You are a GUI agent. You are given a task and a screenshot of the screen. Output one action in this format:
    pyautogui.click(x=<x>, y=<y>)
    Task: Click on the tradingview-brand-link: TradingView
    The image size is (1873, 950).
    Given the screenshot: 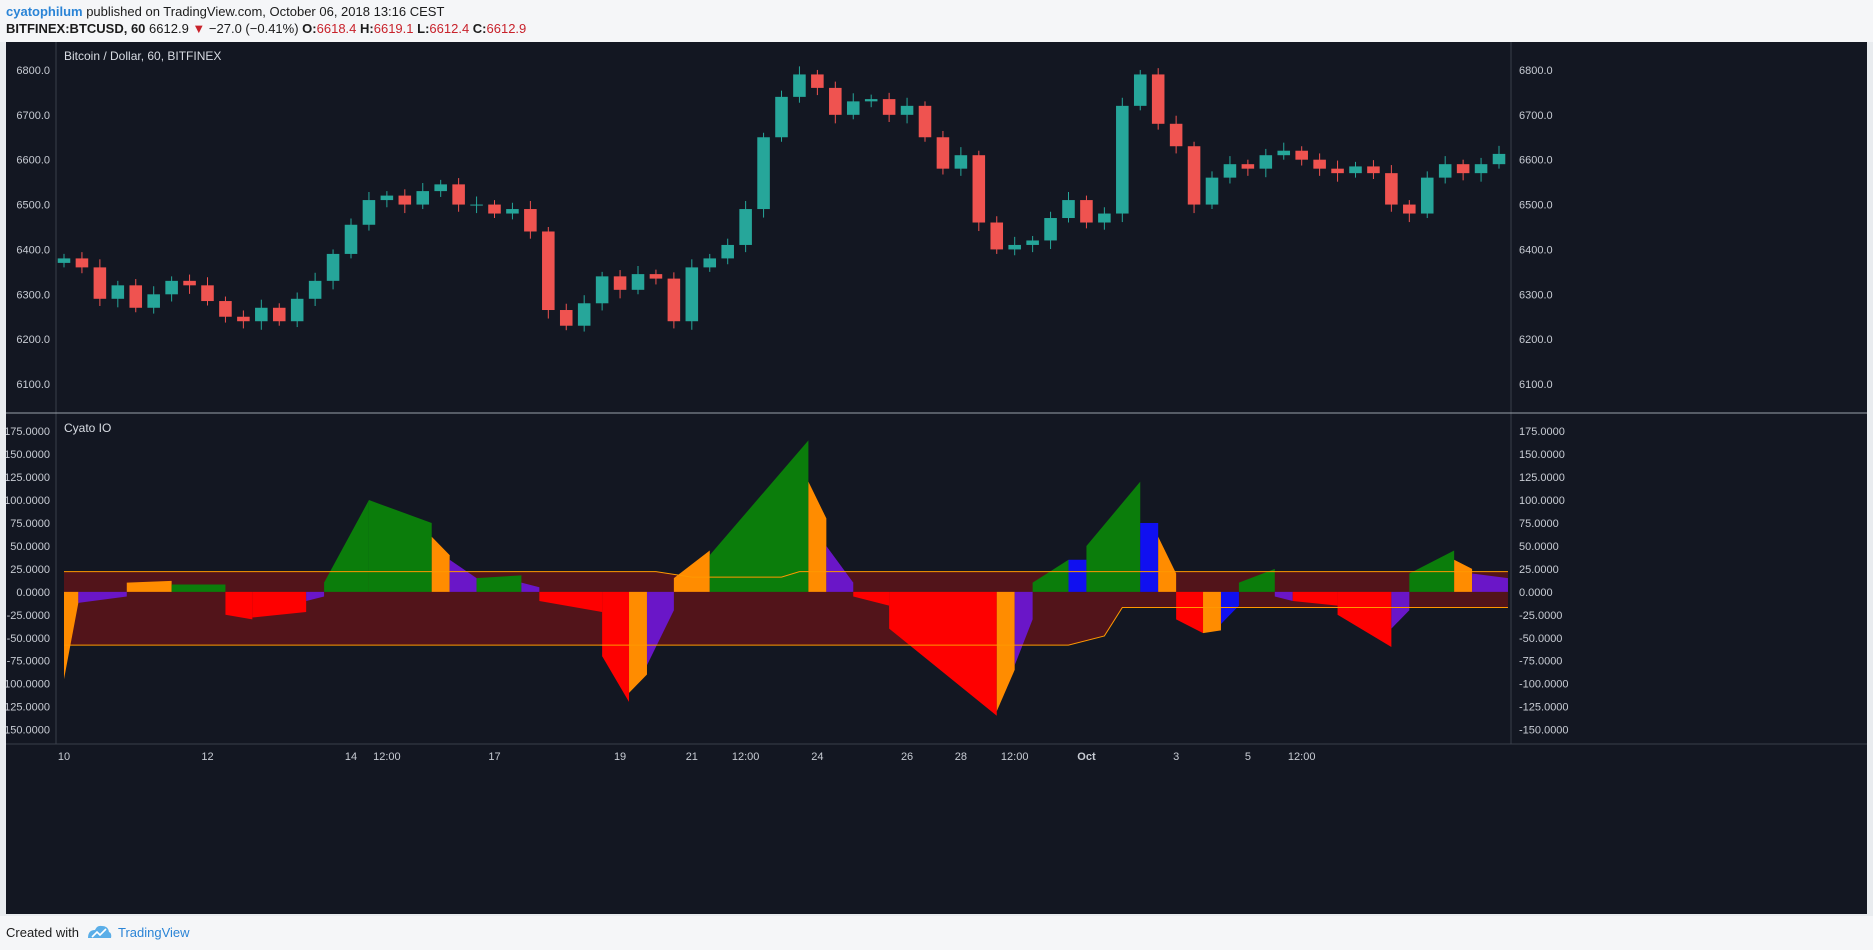 What is the action you would take?
    pyautogui.click(x=154, y=932)
    